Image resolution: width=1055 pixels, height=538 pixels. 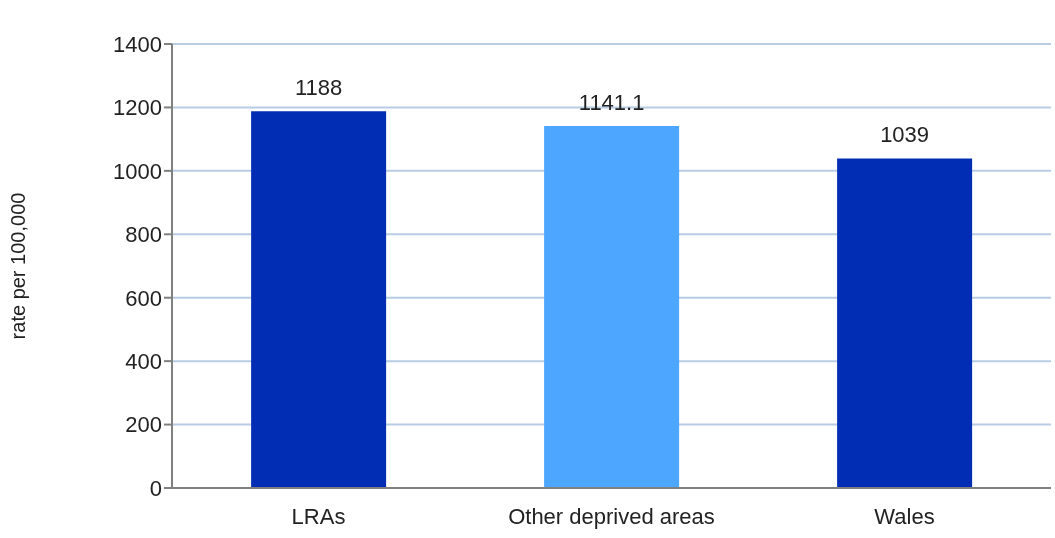 What do you see at coordinates (137, 171) in the screenshot?
I see `y-tick-label: 1000` at bounding box center [137, 171].